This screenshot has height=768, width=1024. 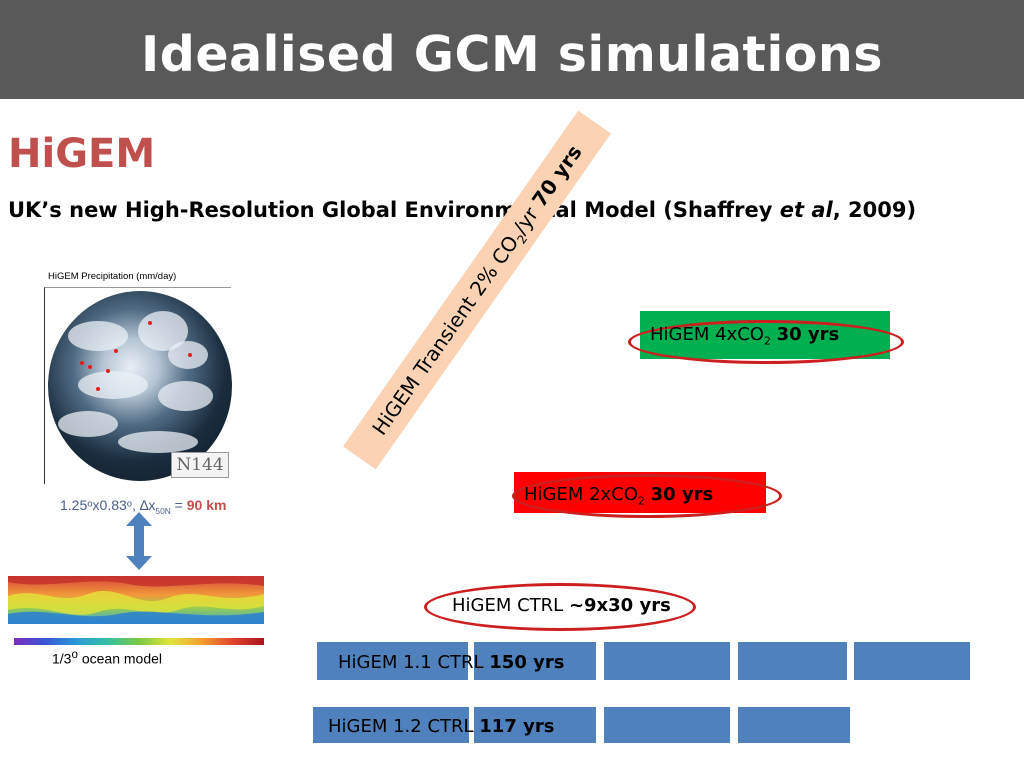 I want to click on resolution-text: 1.25ᵒx0.83ᵒ, ∆x50N = 90 km, so click(x=143, y=506).